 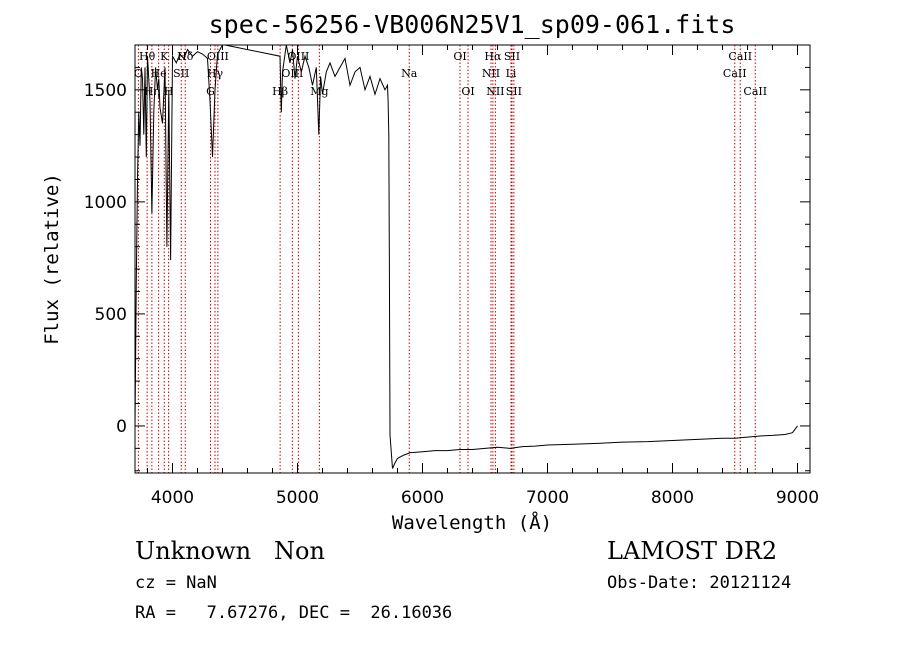 I want to click on y-tick-label: 0, so click(x=121, y=427).